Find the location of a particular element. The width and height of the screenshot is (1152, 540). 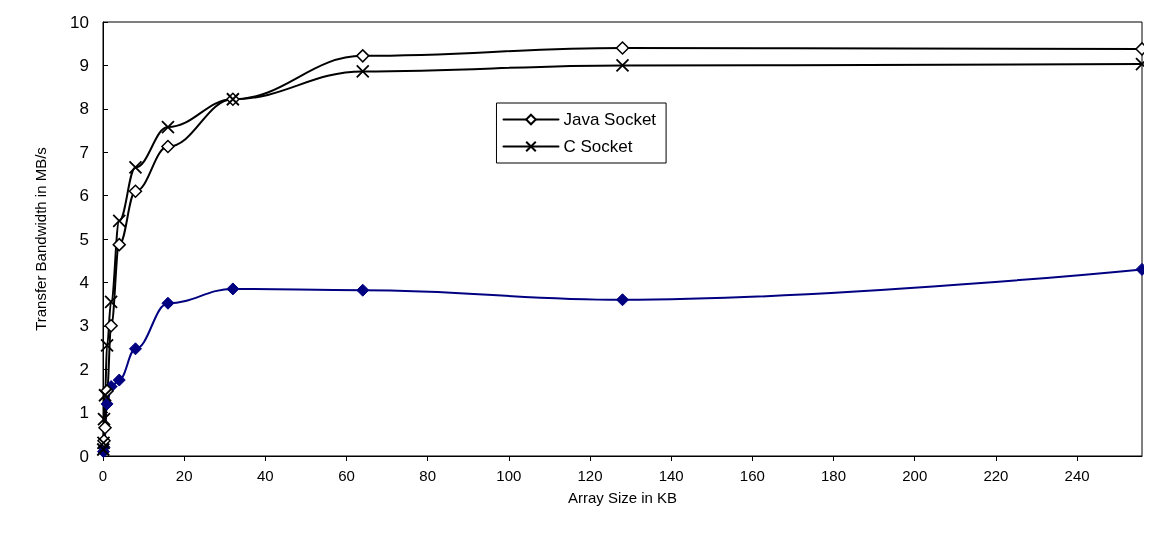

legend-label: Java Socket is located at coordinates (610, 119).